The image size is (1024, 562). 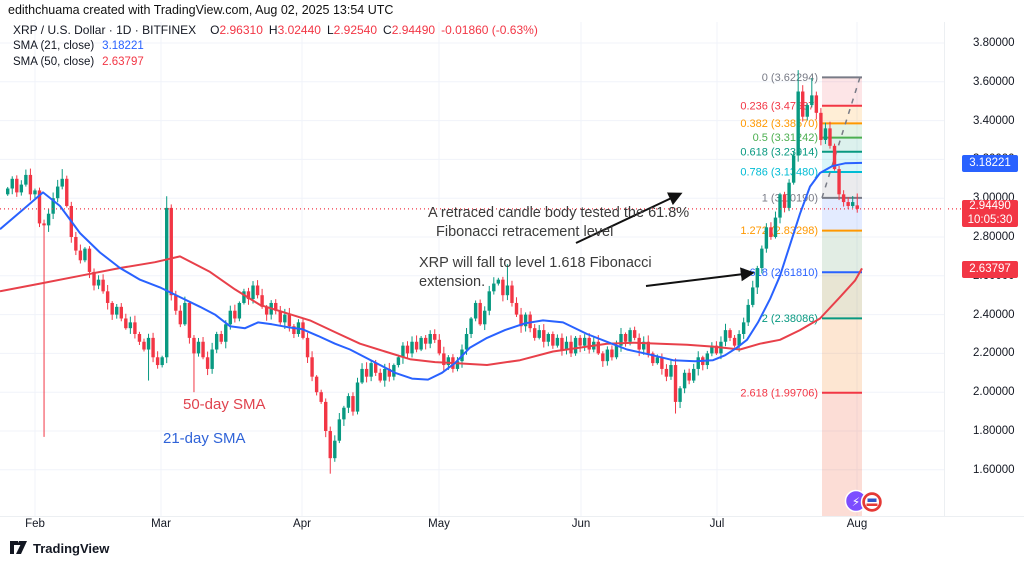 I want to click on open-value: 2.96310, so click(x=241, y=30).